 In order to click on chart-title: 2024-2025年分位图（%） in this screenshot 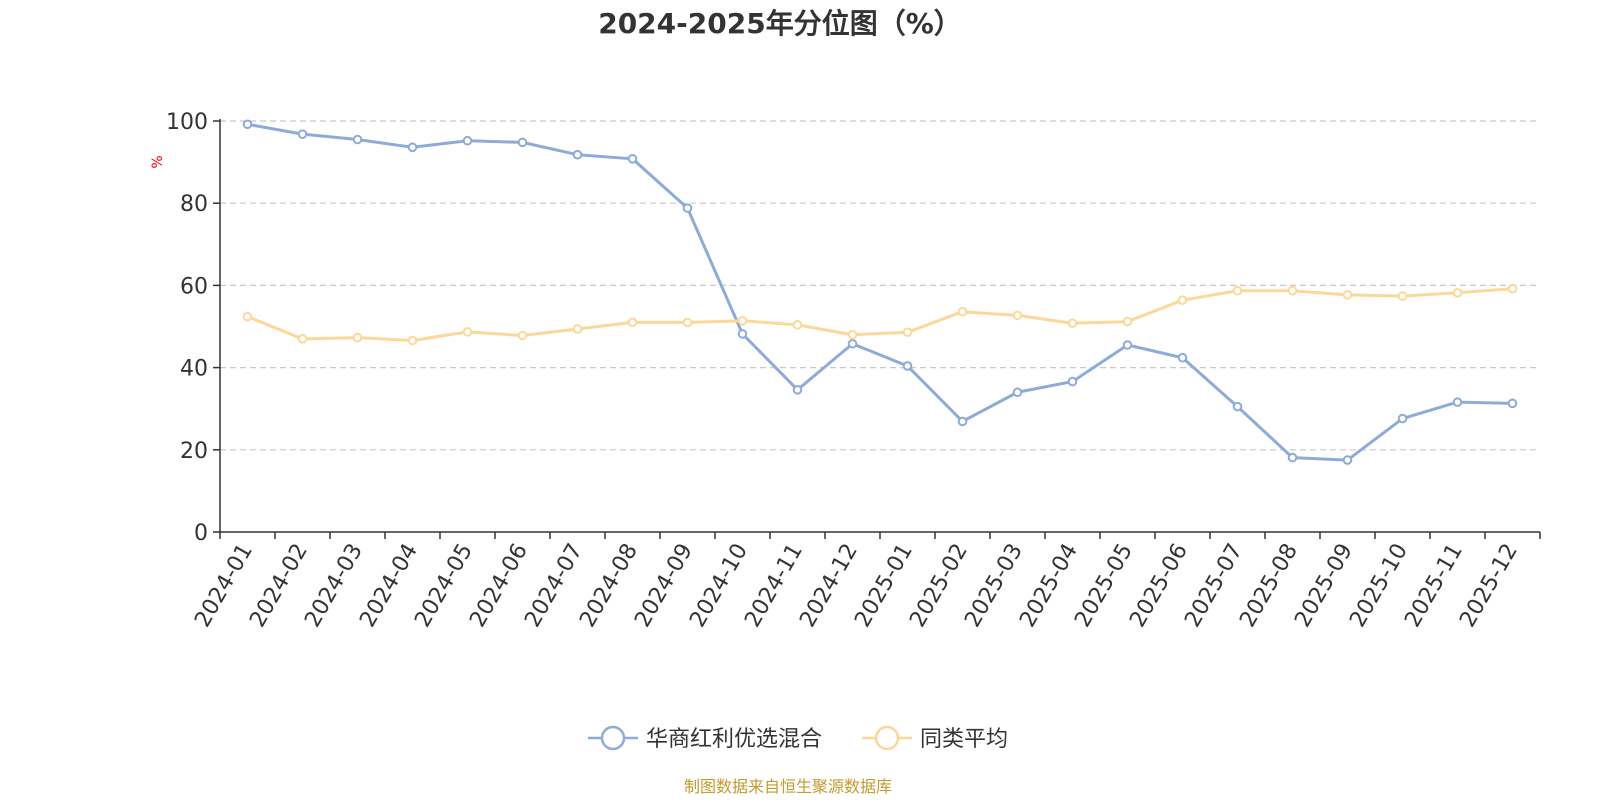, I will do `click(780, 23)`.